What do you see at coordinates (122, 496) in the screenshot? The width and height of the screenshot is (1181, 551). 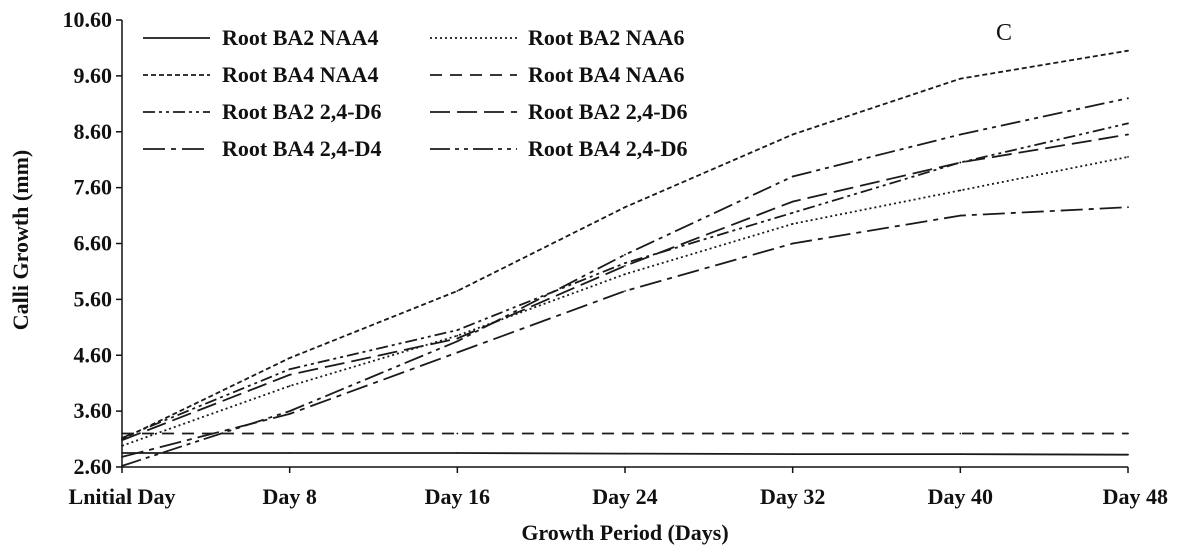 I see `x-tick-label: Lnitial Day` at bounding box center [122, 496].